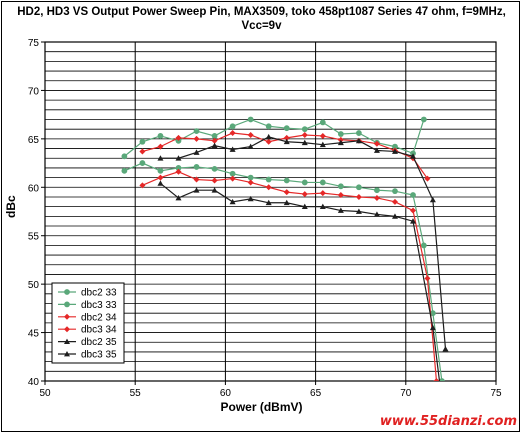  Describe the element at coordinates (448, 421) in the screenshot. I see `watermark-text: www.55dianzi.com` at that location.